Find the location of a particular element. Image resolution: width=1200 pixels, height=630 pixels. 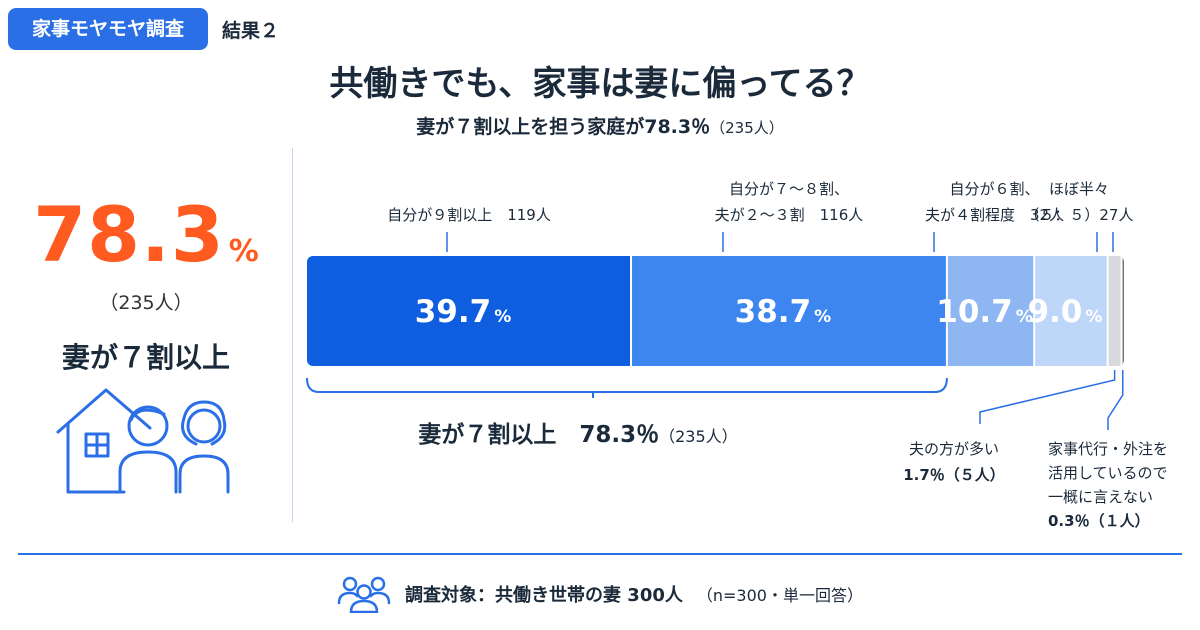

category-label-5: 夫の方が多い is located at coordinates (954, 449).